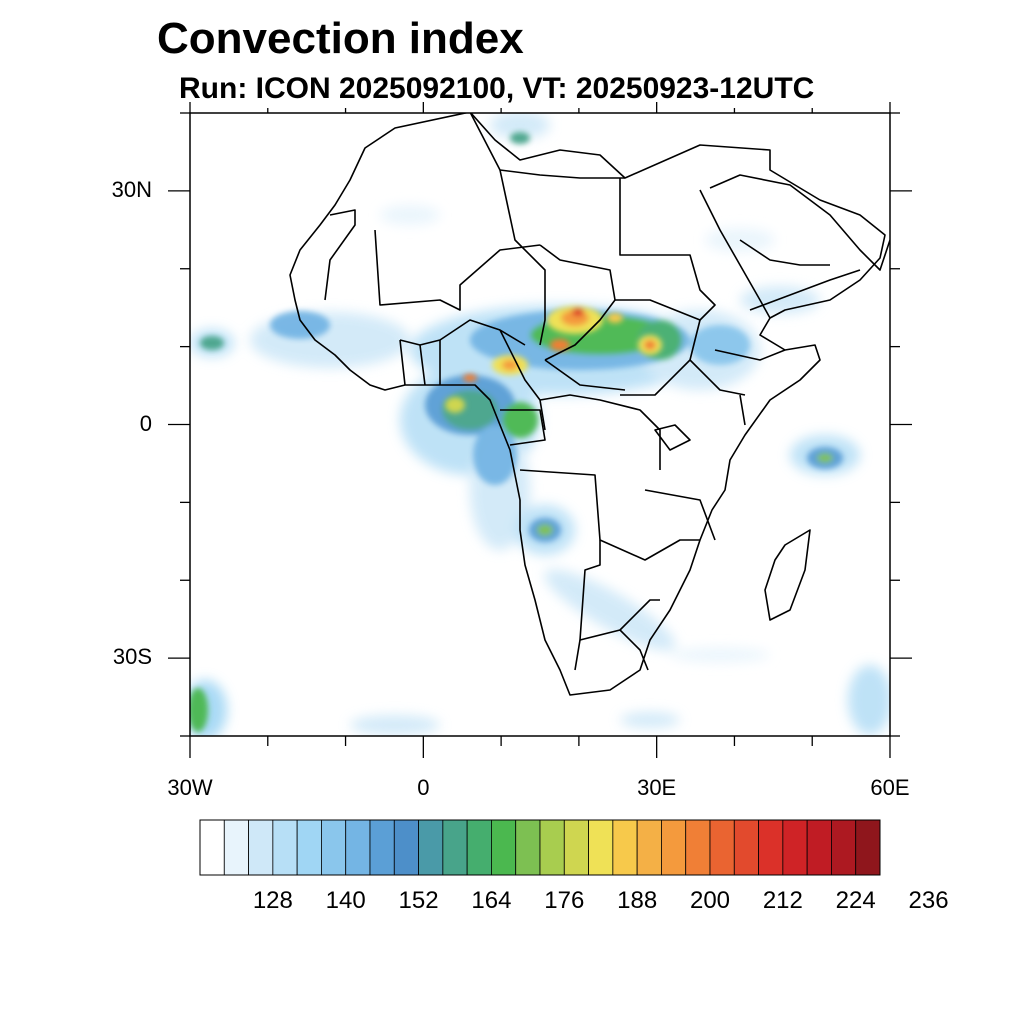 This screenshot has width=1024, height=1024. I want to click on mediterranean-coast, so click(547, 146).